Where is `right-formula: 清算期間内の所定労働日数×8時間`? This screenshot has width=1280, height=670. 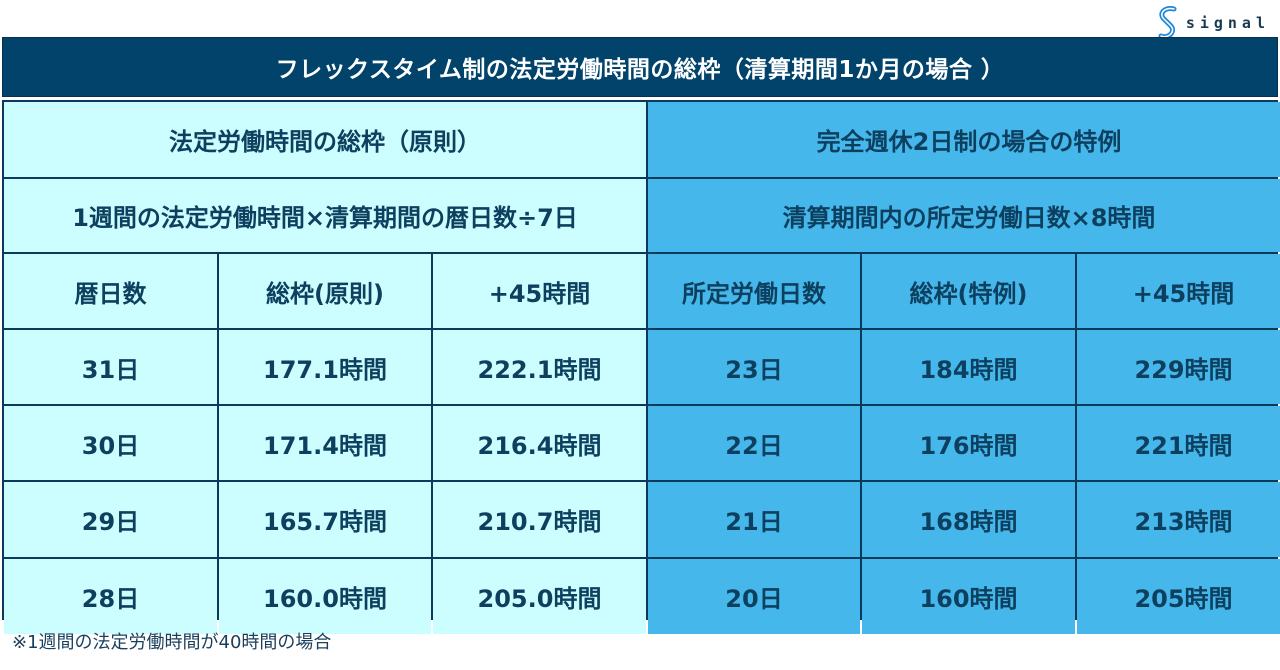
right-formula: 清算期間内の所定労働日数×8時間 is located at coordinates (964, 215).